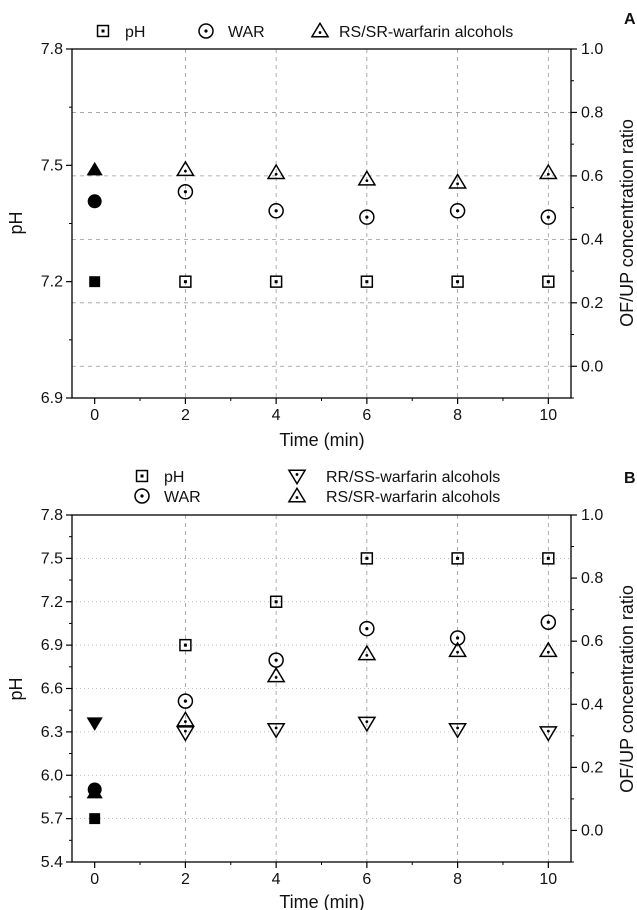 The height and width of the screenshot is (910, 637). What do you see at coordinates (276, 415) in the screenshot?
I see `panel-a-x-tick-label: 4` at bounding box center [276, 415].